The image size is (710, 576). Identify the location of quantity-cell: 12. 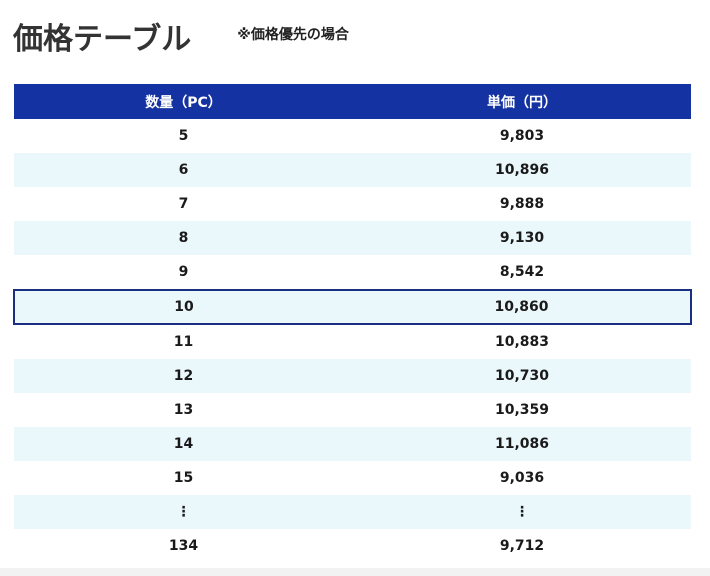
(183, 376).